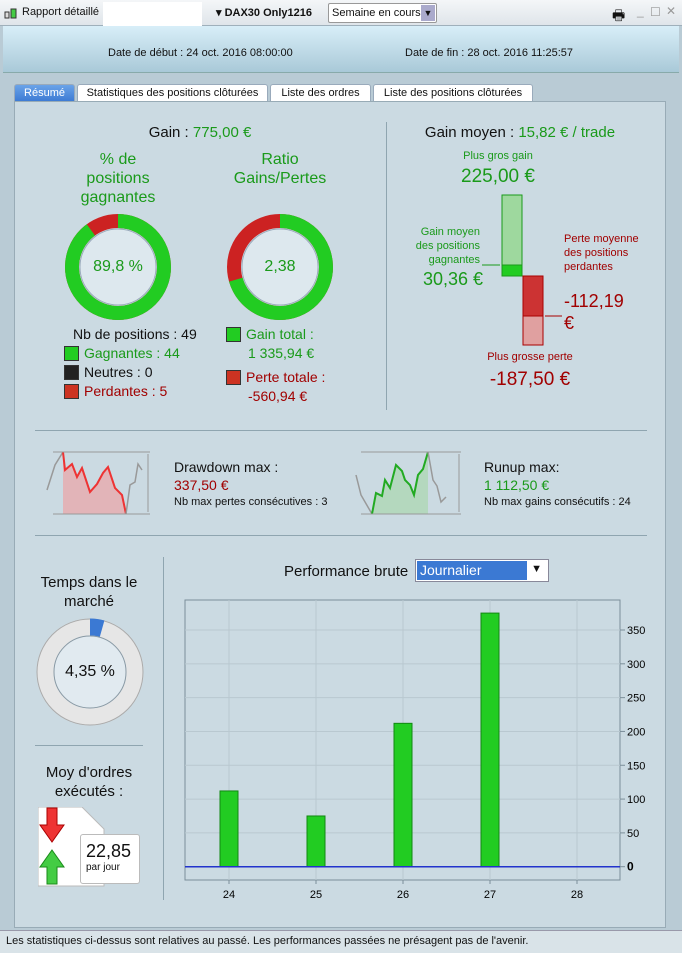  Describe the element at coordinates (71, 391) in the screenshot. I see `red-swatch` at that location.